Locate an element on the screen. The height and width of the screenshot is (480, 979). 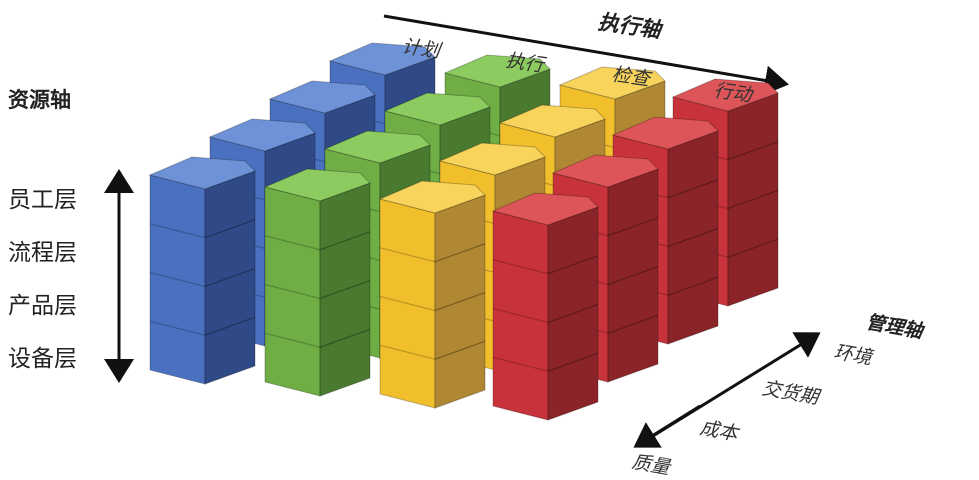
layer-label-employee: 员工层 is located at coordinates (42, 200).